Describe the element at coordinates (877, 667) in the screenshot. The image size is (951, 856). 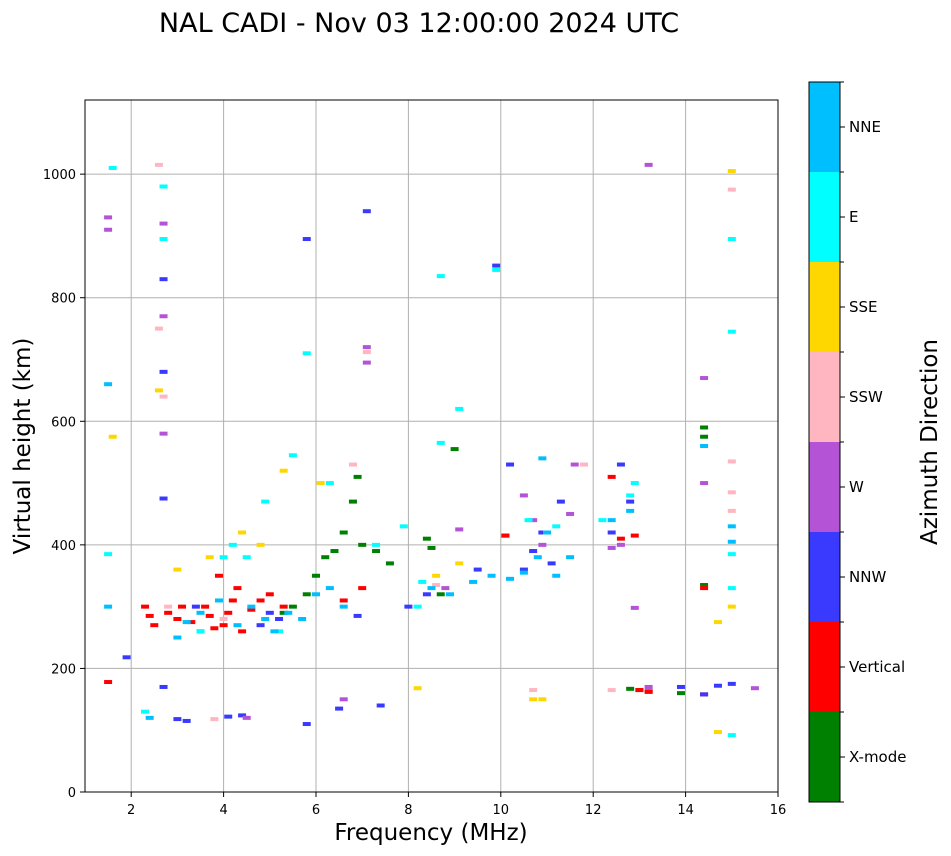
I see `colorbar-tick-label: Vertical` at that location.